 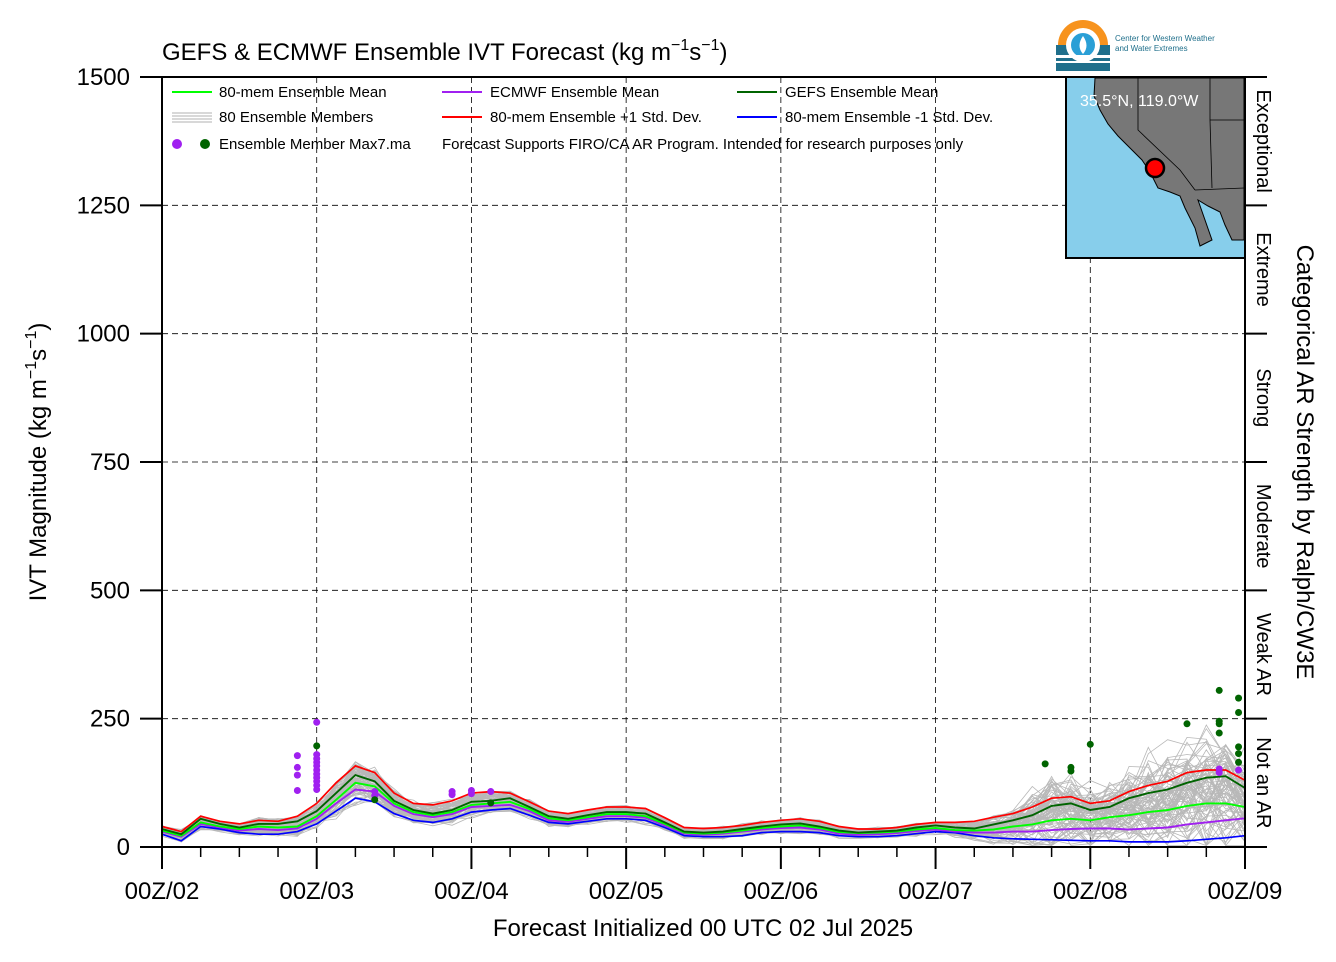 I want to click on legend-item-80-mem-mean: 80-mem Ensemble Mean, so click(x=279, y=92).